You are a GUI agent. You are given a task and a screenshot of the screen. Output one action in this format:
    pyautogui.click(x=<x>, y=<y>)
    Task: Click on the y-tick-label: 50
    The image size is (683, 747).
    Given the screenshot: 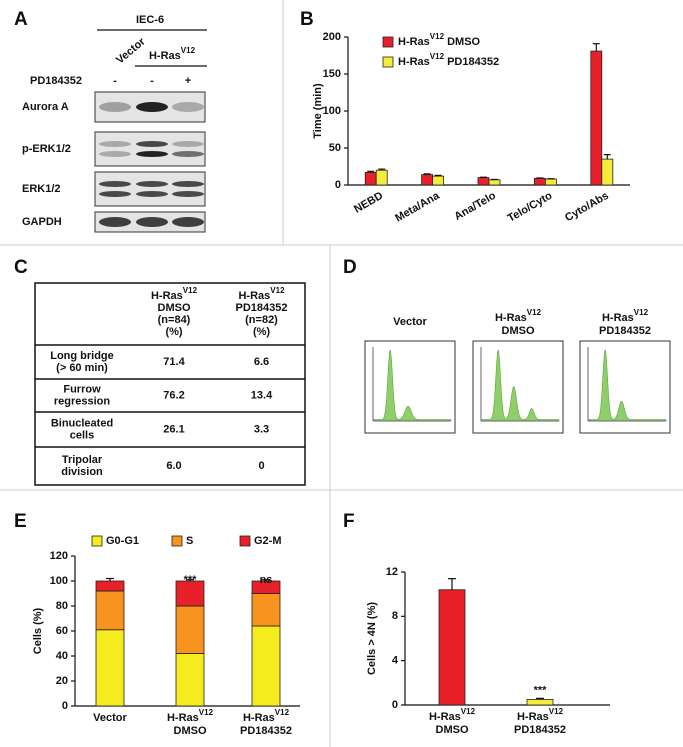 What is the action you would take?
    pyautogui.click(x=335, y=148)
    